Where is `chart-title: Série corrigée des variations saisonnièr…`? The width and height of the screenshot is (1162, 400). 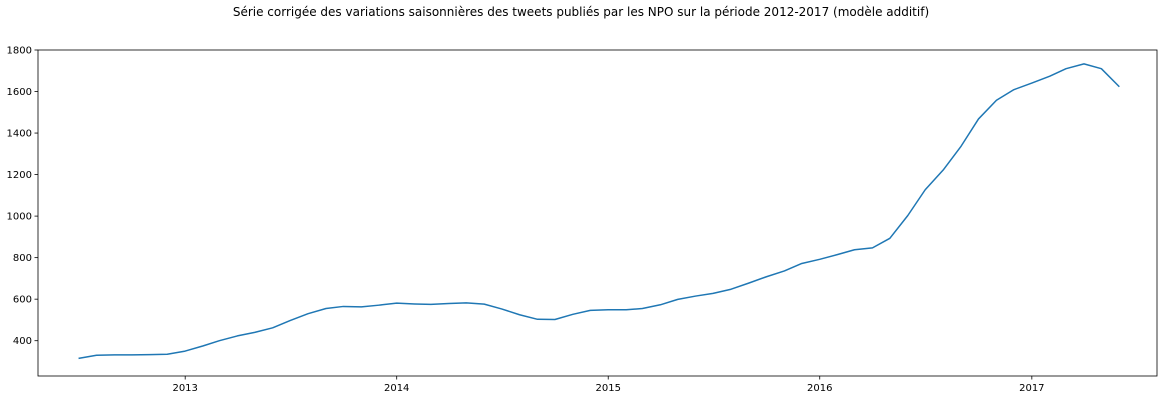
chart-title: Série corrigée des variations saisonnièr… is located at coordinates (581, 12).